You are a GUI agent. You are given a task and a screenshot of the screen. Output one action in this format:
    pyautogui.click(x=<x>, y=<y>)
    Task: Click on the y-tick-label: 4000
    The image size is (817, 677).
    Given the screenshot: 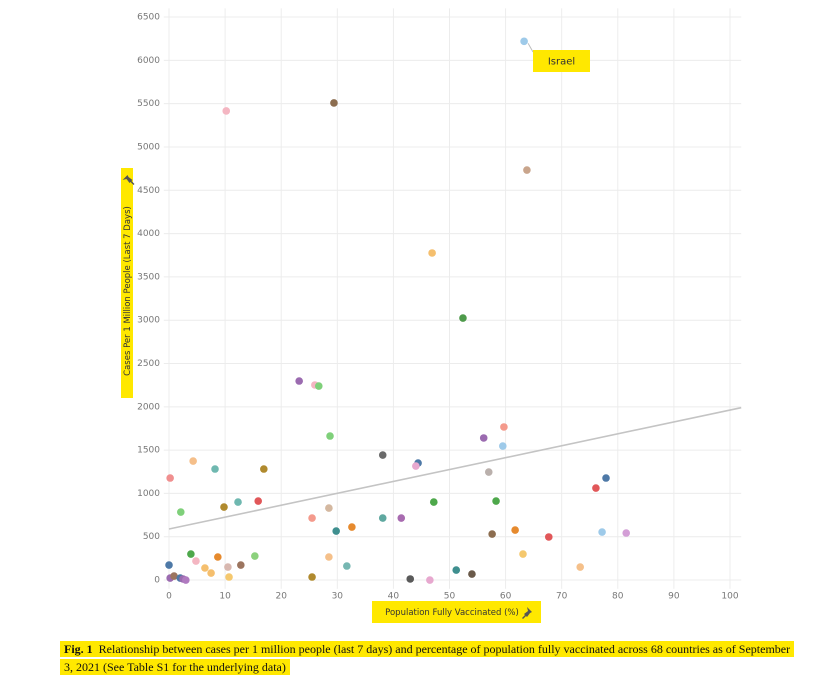 What is the action you would take?
    pyautogui.click(x=148, y=234)
    